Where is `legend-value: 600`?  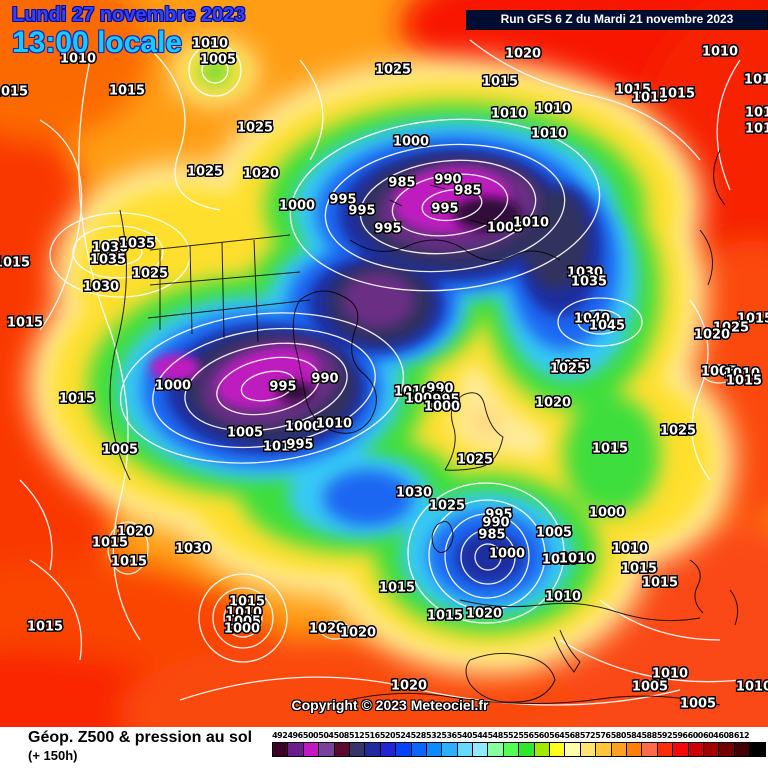 legend-value: 600 is located at coordinates (695, 735).